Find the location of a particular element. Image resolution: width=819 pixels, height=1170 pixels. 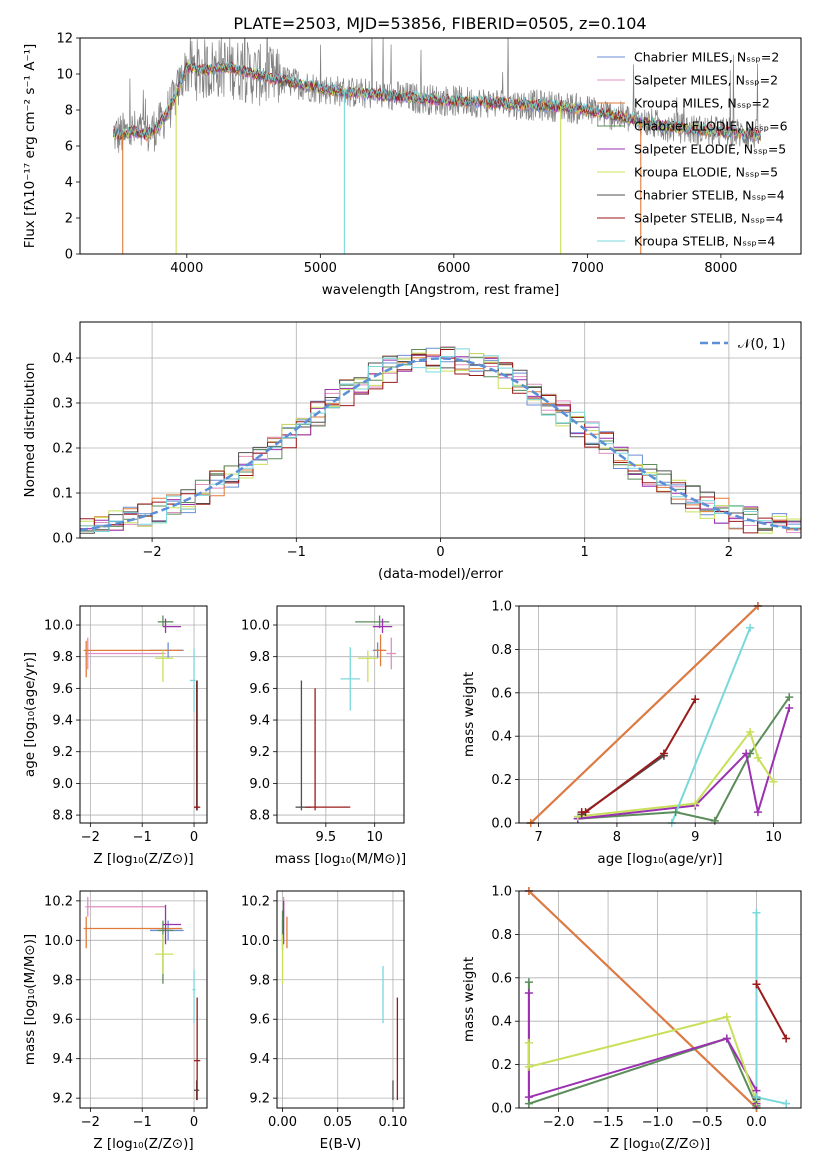

y-tick-label: 0.6 is located at coordinates (501, 978).